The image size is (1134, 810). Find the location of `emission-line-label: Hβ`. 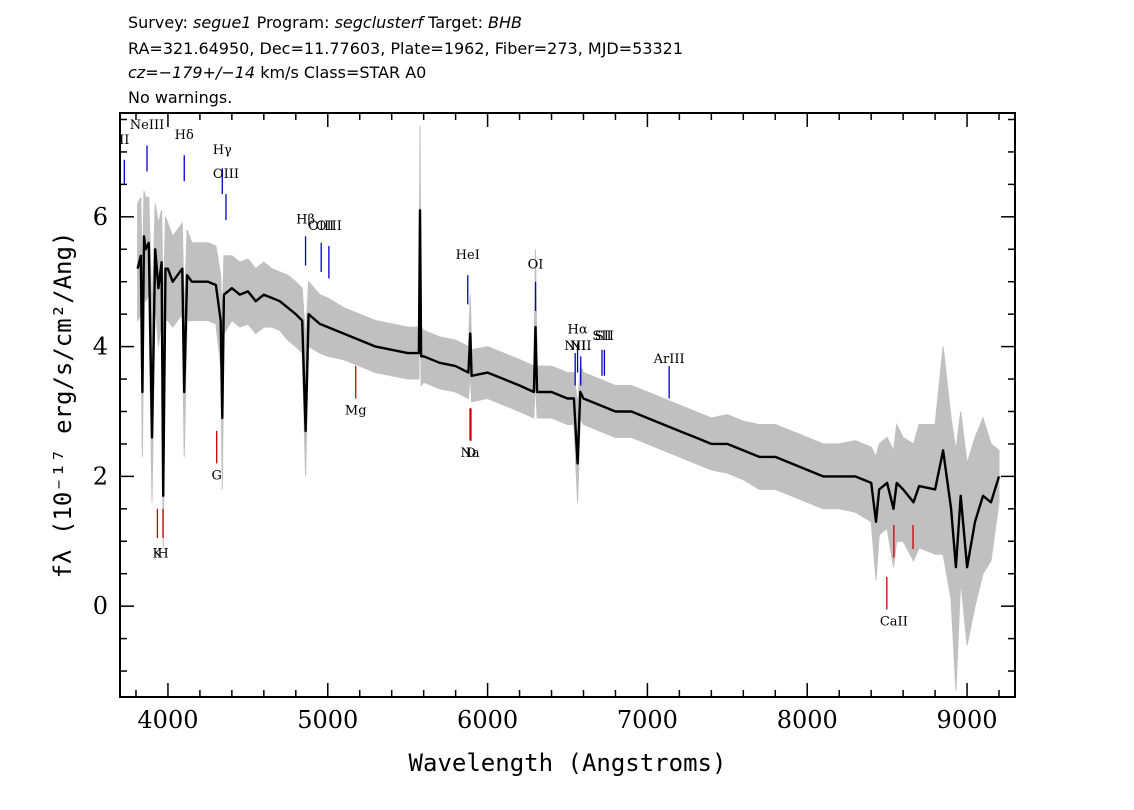

emission-line-label: Hβ is located at coordinates (305, 219).